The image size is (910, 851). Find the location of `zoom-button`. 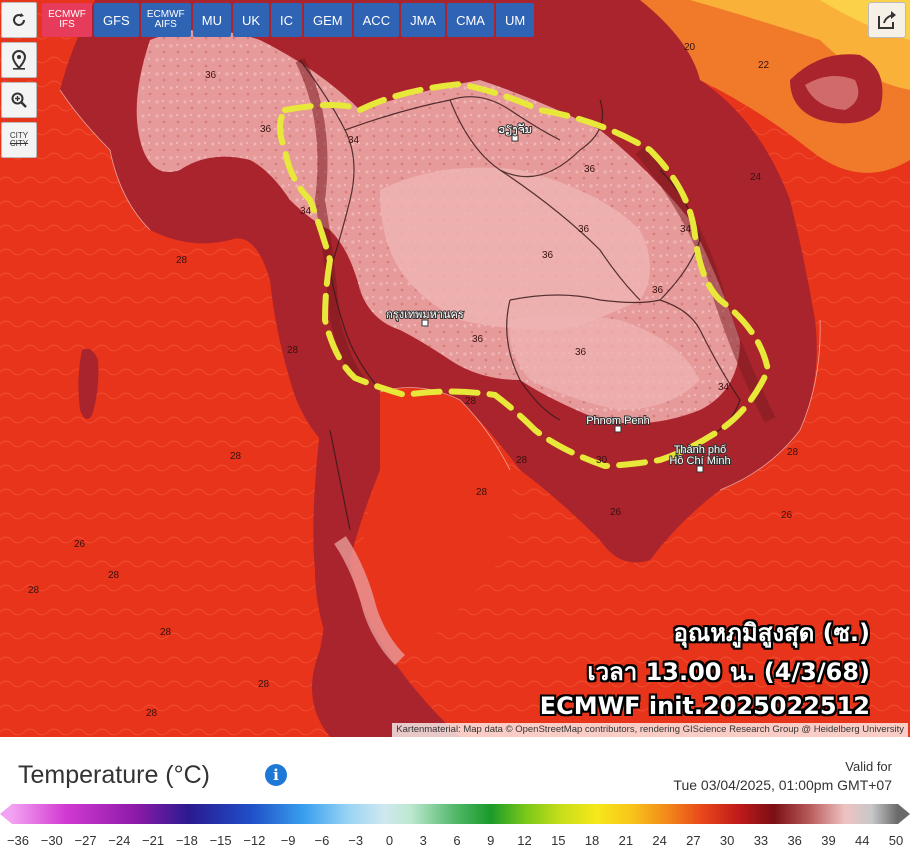

zoom-button is located at coordinates (19, 100).